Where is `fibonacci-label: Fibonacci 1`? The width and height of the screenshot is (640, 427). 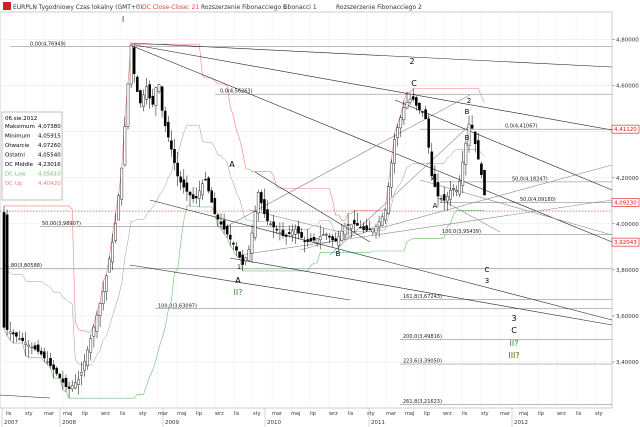 fibonacci-label: Fibonacci 1 is located at coordinates (300, 7).